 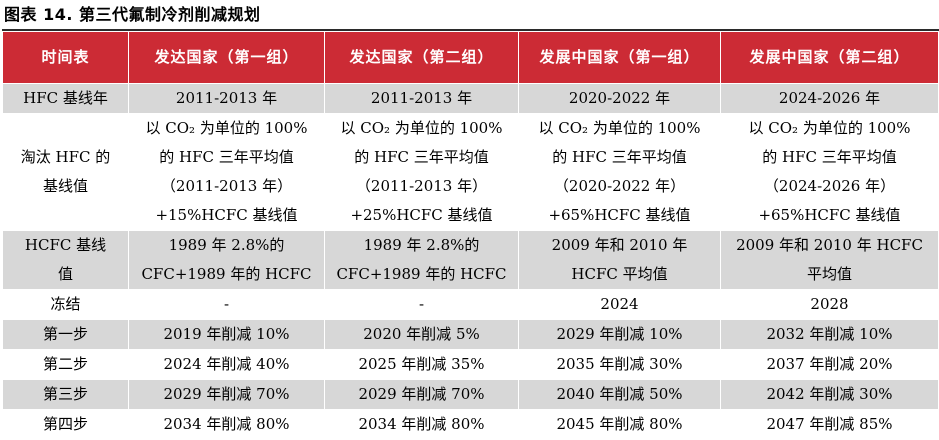 I want to click on cell-text-line: 第三步, so click(x=65, y=394).